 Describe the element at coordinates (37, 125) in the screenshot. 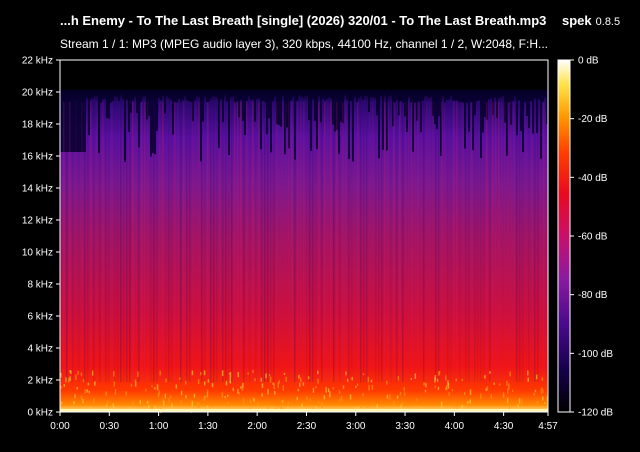

I see `y-tick-label: 18 kHz` at that location.